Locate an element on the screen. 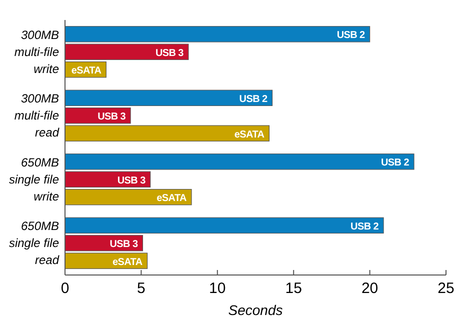 This screenshot has height=329, width=462. series-label: USB 3 is located at coordinates (131, 180).